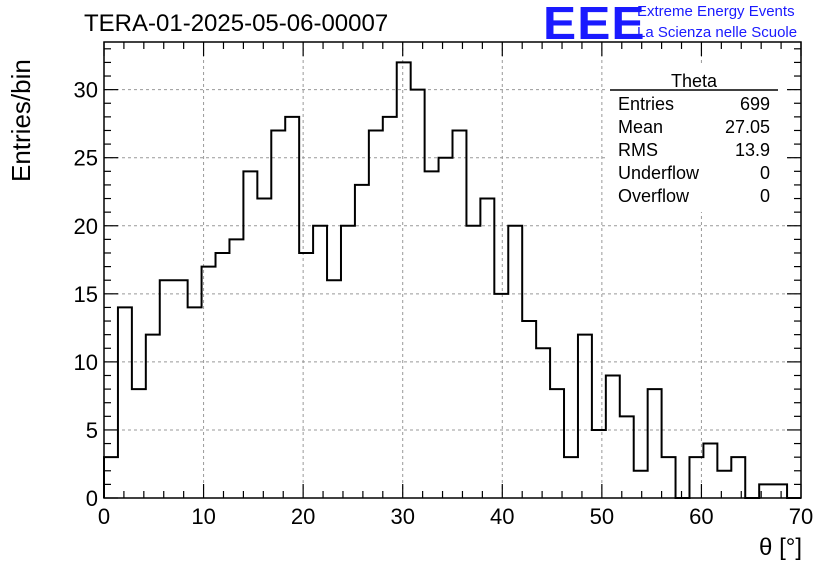 This screenshot has width=836, height=572. I want to click on stats-value: 699, so click(755, 104).